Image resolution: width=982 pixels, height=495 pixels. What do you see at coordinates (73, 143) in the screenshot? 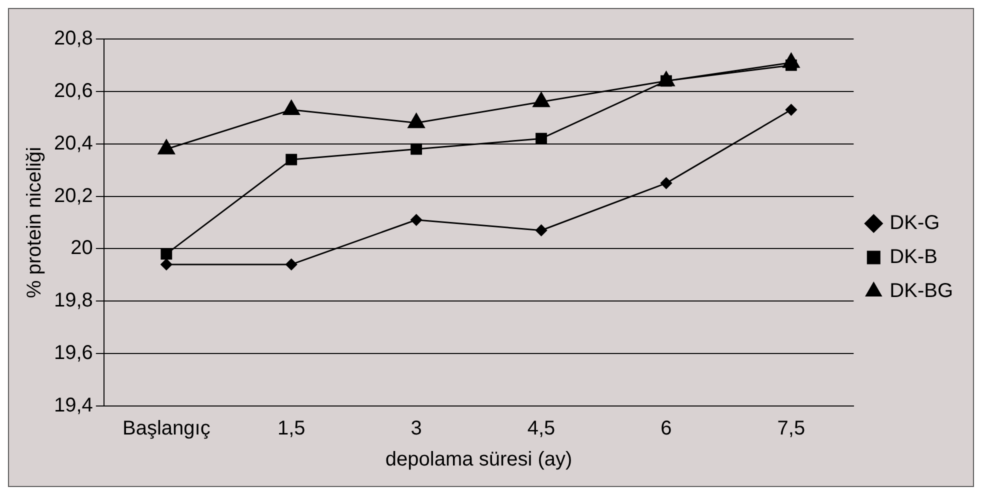
I see `y-tick-label: 20,4` at bounding box center [73, 143].